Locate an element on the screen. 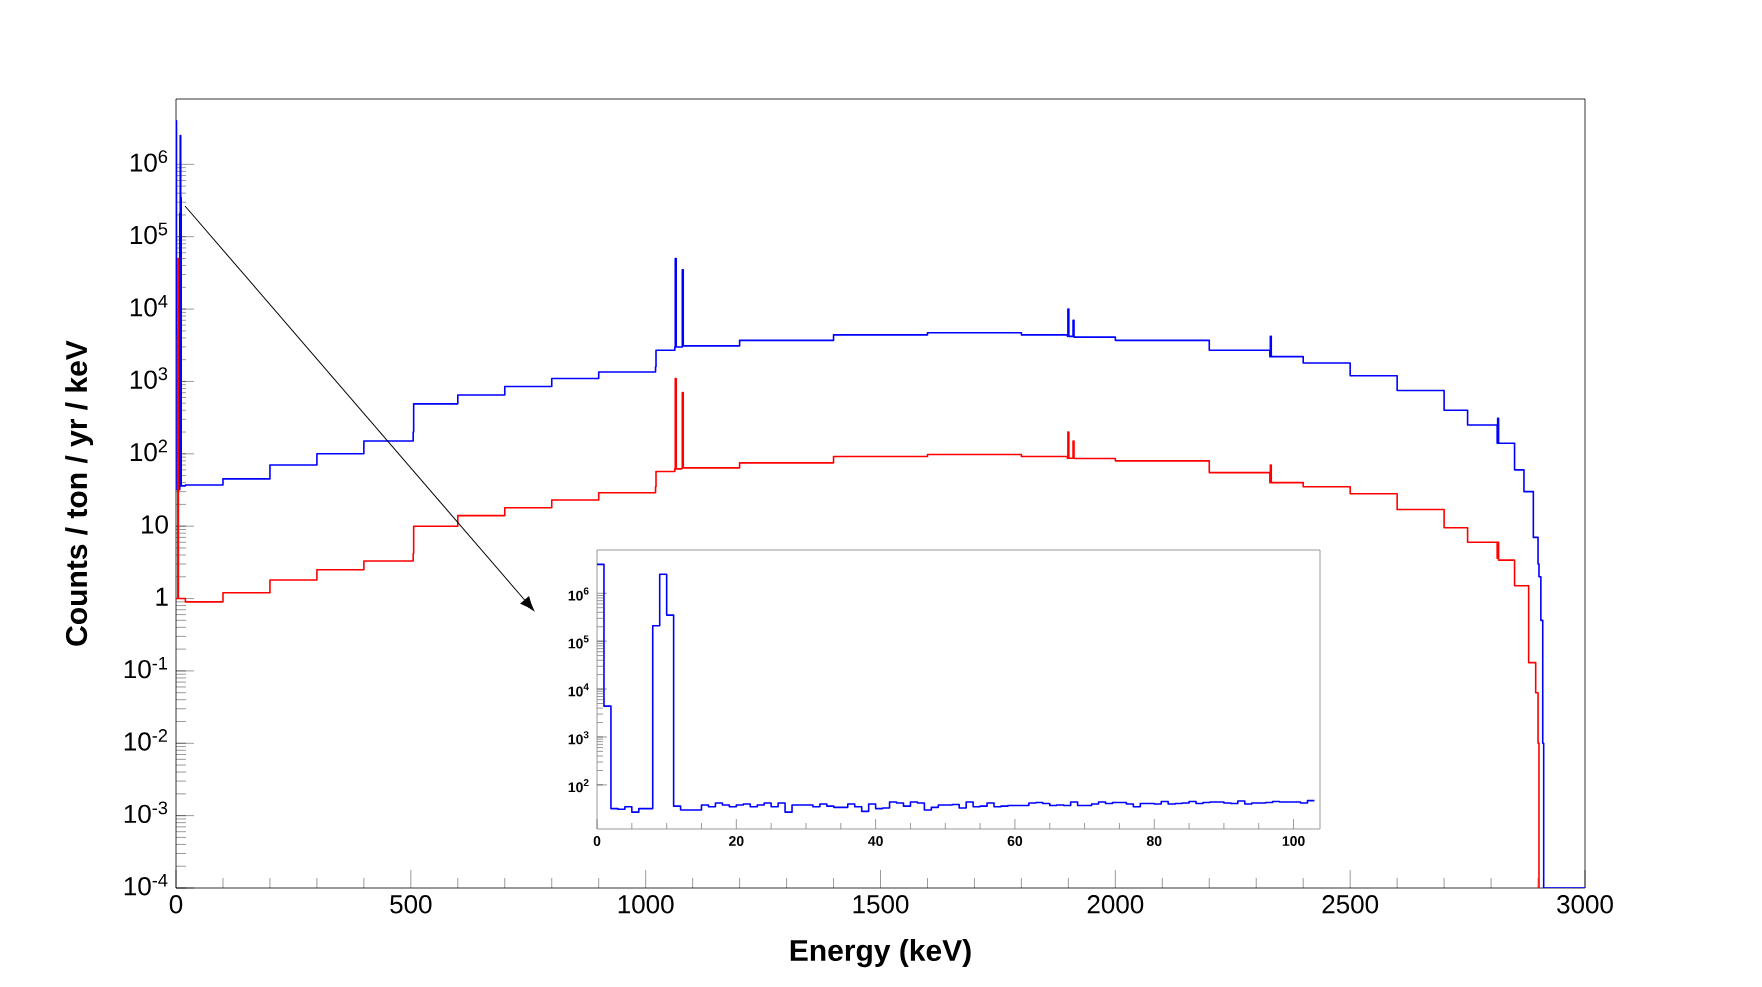  y-tick-label: 1 is located at coordinates (162, 596).